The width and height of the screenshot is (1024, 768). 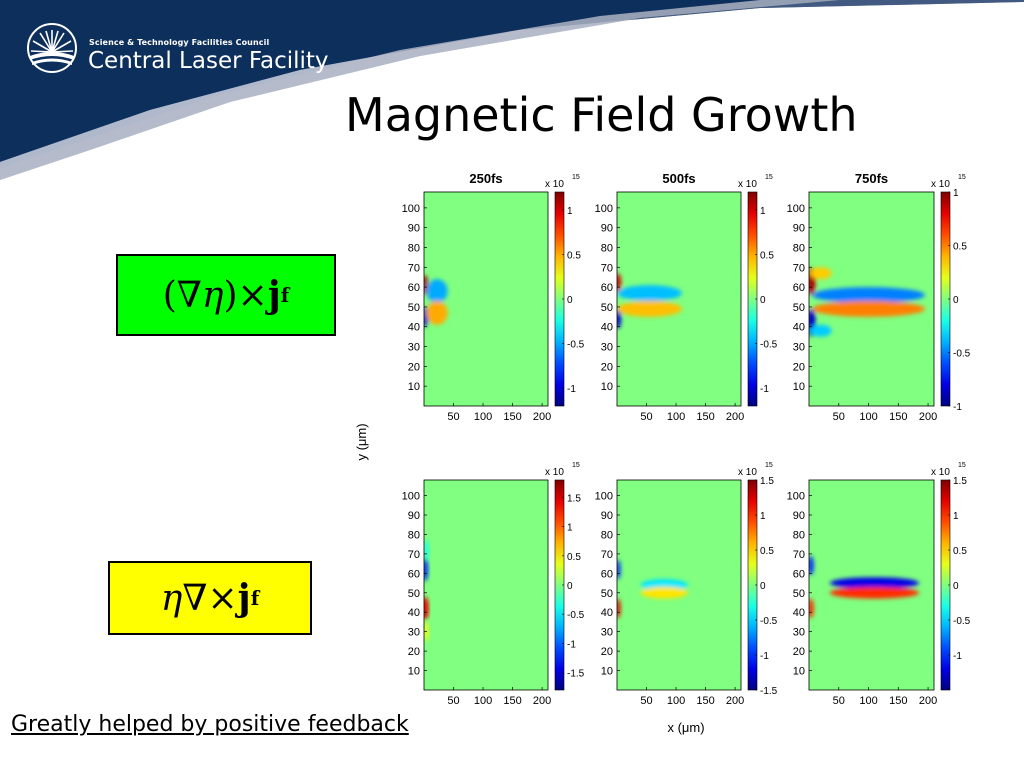 I want to click on y-tick-label: 20, so click(x=799, y=652).